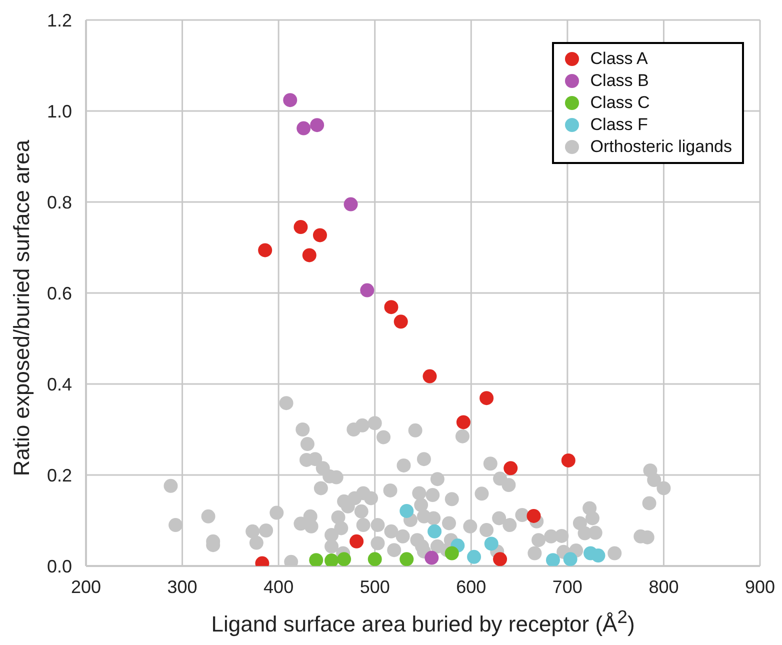 Image resolution: width=782 pixels, height=645 pixels. Describe the element at coordinates (620, 103) in the screenshot. I see `legend-label: Class C` at that location.